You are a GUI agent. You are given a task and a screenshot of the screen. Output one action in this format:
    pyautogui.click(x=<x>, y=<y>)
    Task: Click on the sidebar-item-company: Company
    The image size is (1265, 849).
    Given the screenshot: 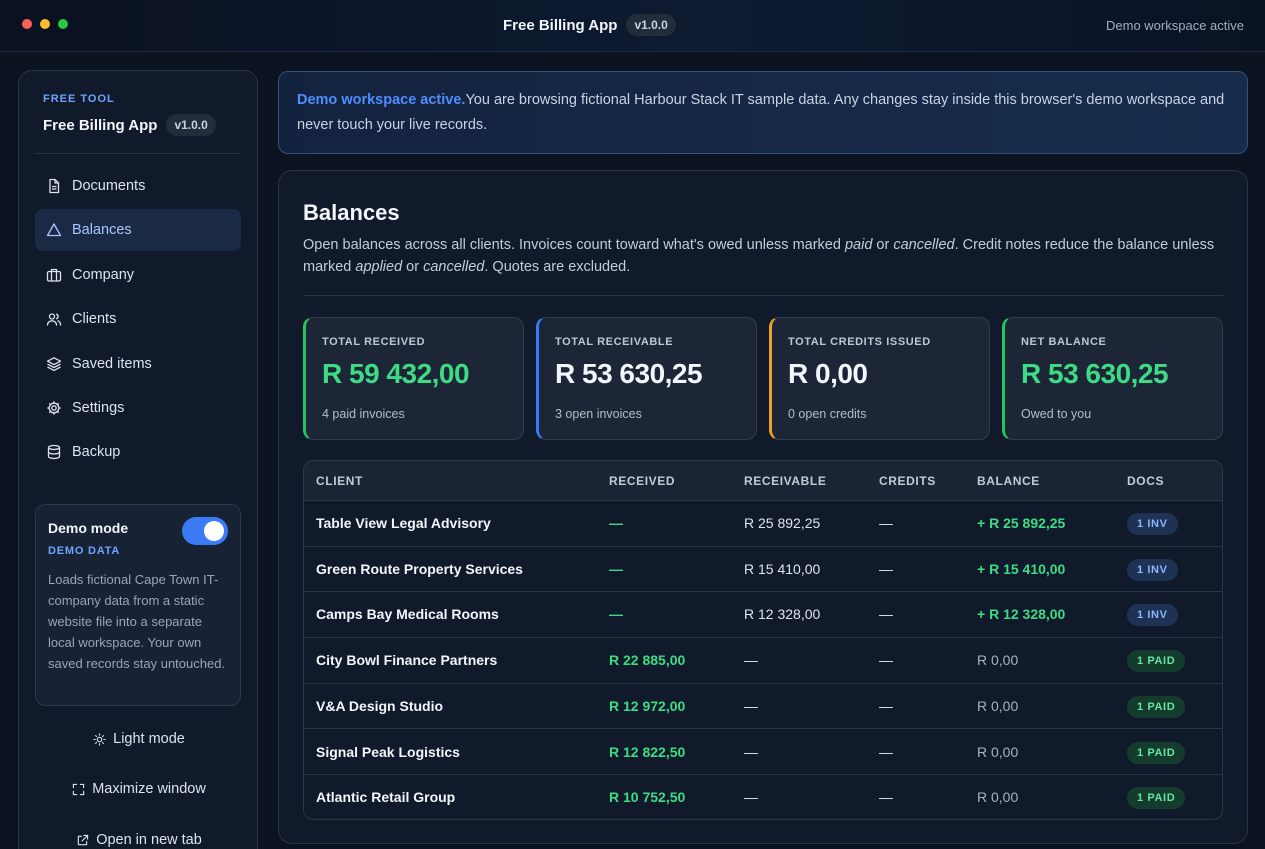 What is the action you would take?
    pyautogui.click(x=138, y=275)
    